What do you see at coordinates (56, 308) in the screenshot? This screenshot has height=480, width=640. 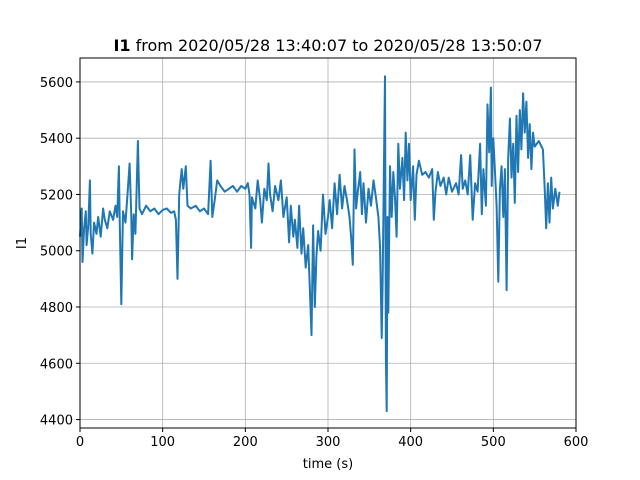 I see `y-tick-label: 4800` at bounding box center [56, 308].